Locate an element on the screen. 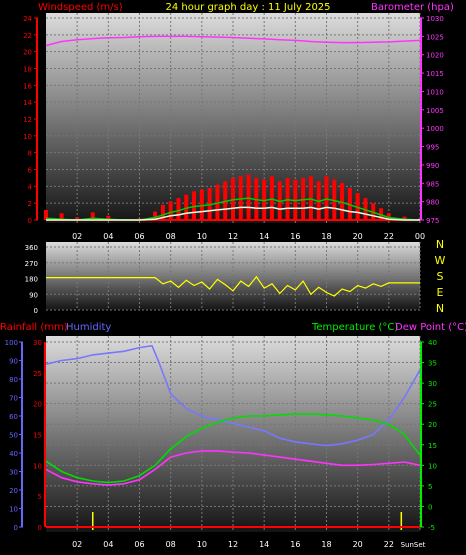  direction-marks is located at coordinates (233, 286).